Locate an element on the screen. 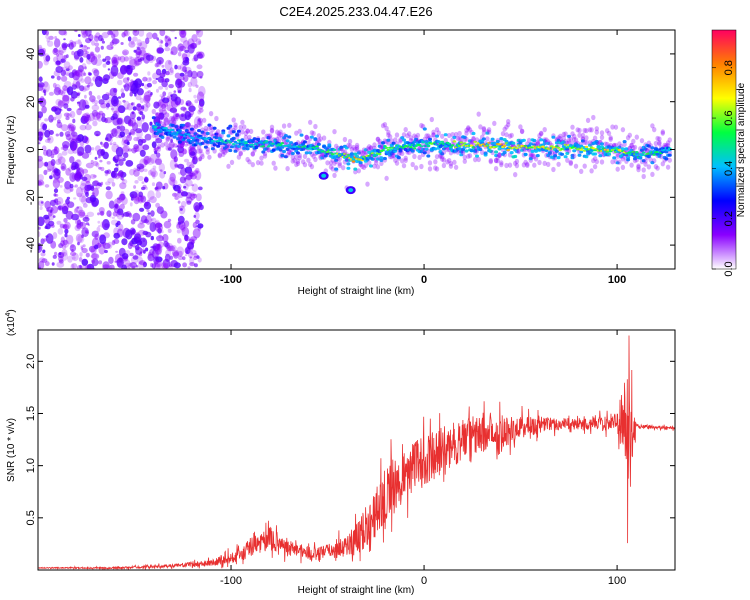  spectrogram-y-axis-label: Frequency (Hz) is located at coordinates (11, 150).